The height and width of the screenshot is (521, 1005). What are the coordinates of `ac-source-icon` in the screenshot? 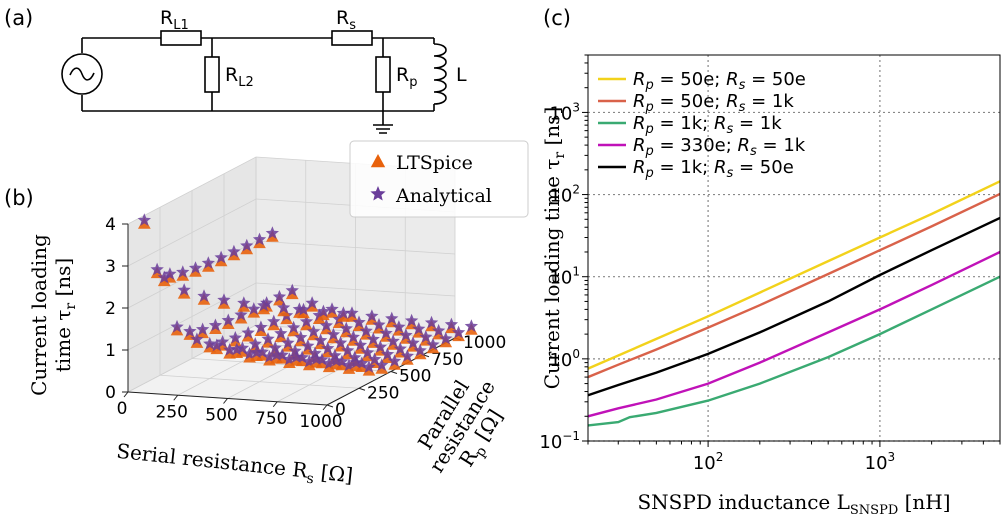 It's located at (82, 74).